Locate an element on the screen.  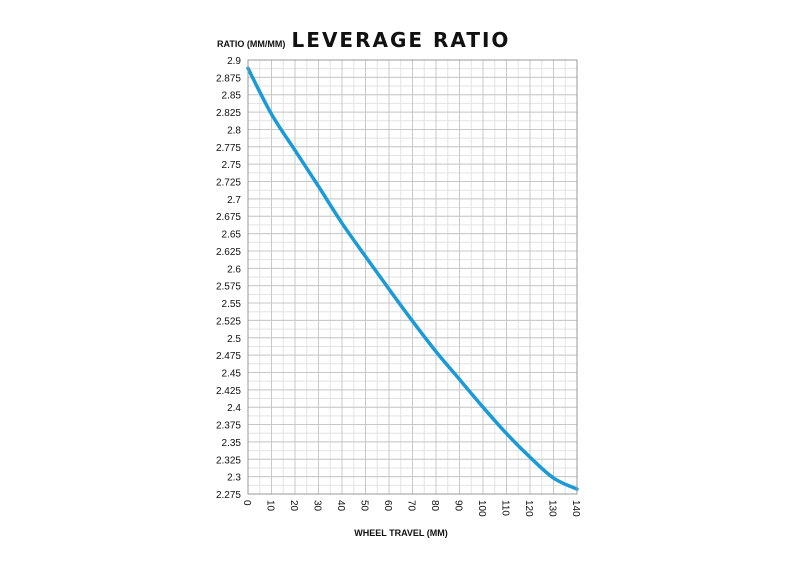
y-tick-label: 2.7 is located at coordinates (234, 200).